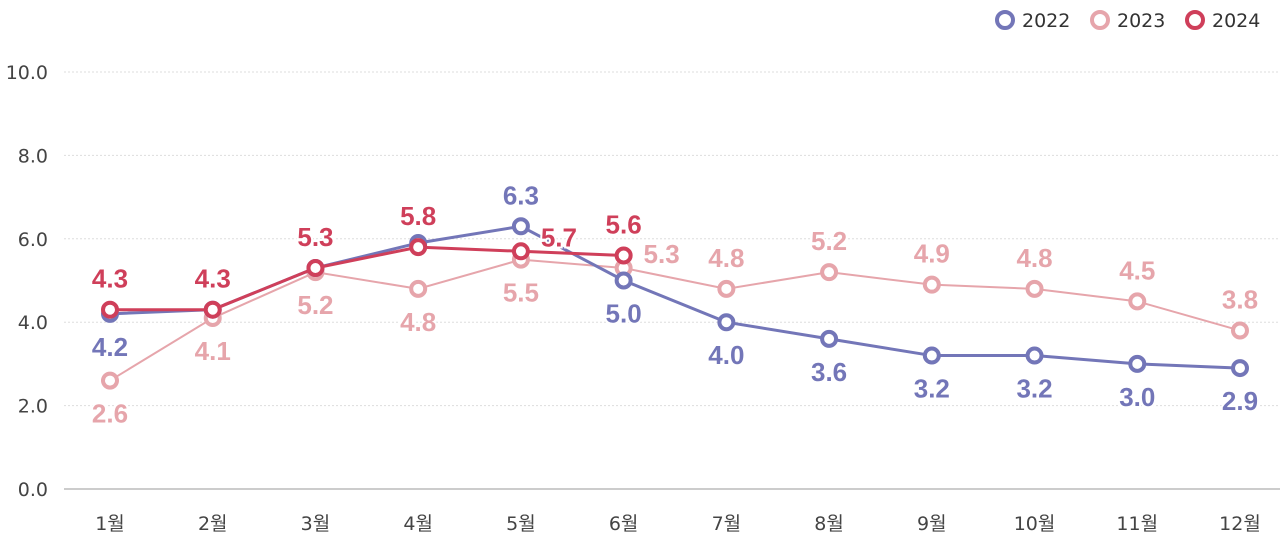 This screenshot has width=1280, height=536. Describe the element at coordinates (1100, 20) in the screenshot. I see `legend-marker-2023` at that location.